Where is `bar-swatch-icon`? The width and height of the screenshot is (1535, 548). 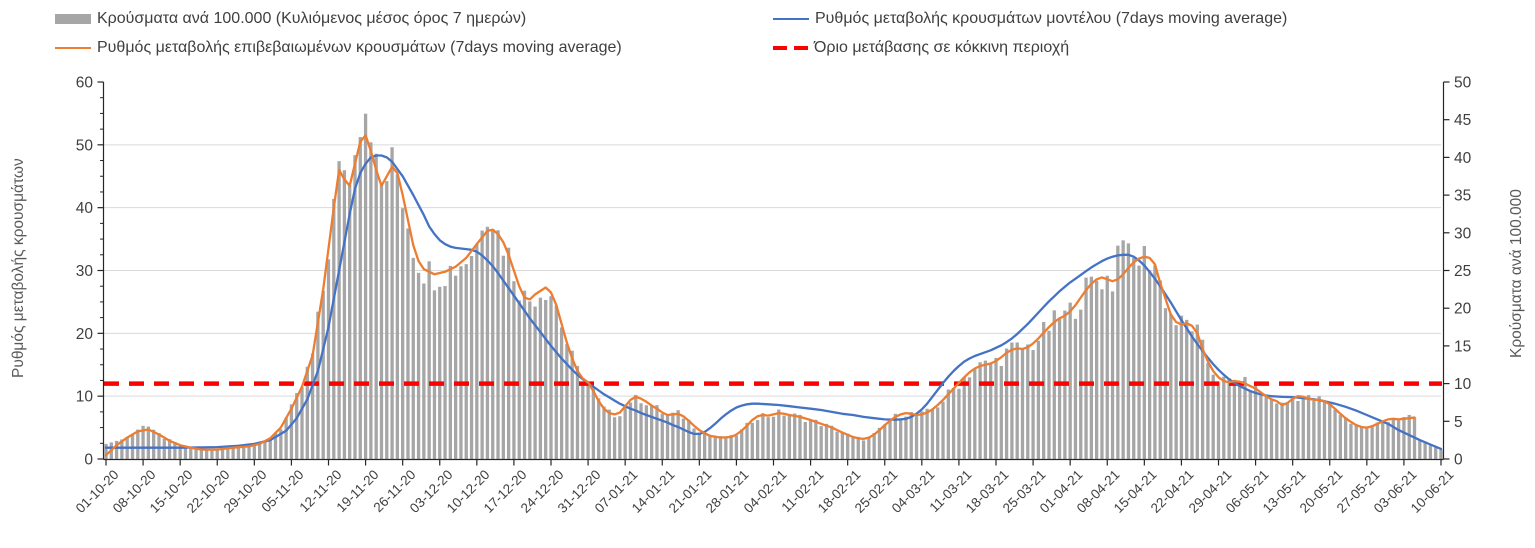 bar-swatch-icon is located at coordinates (73, 19).